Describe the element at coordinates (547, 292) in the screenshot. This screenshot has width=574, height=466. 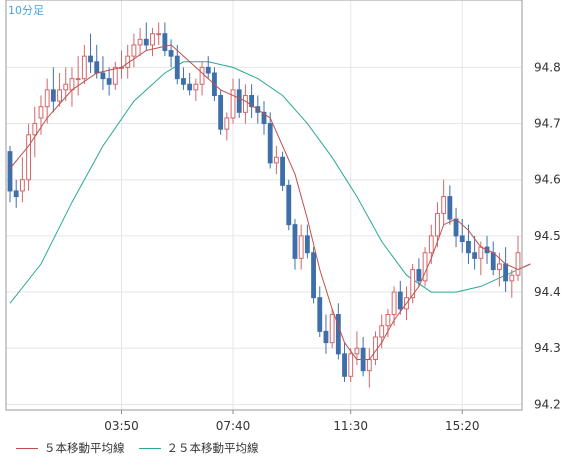
I see `y-tick-label: 94.4` at that location.